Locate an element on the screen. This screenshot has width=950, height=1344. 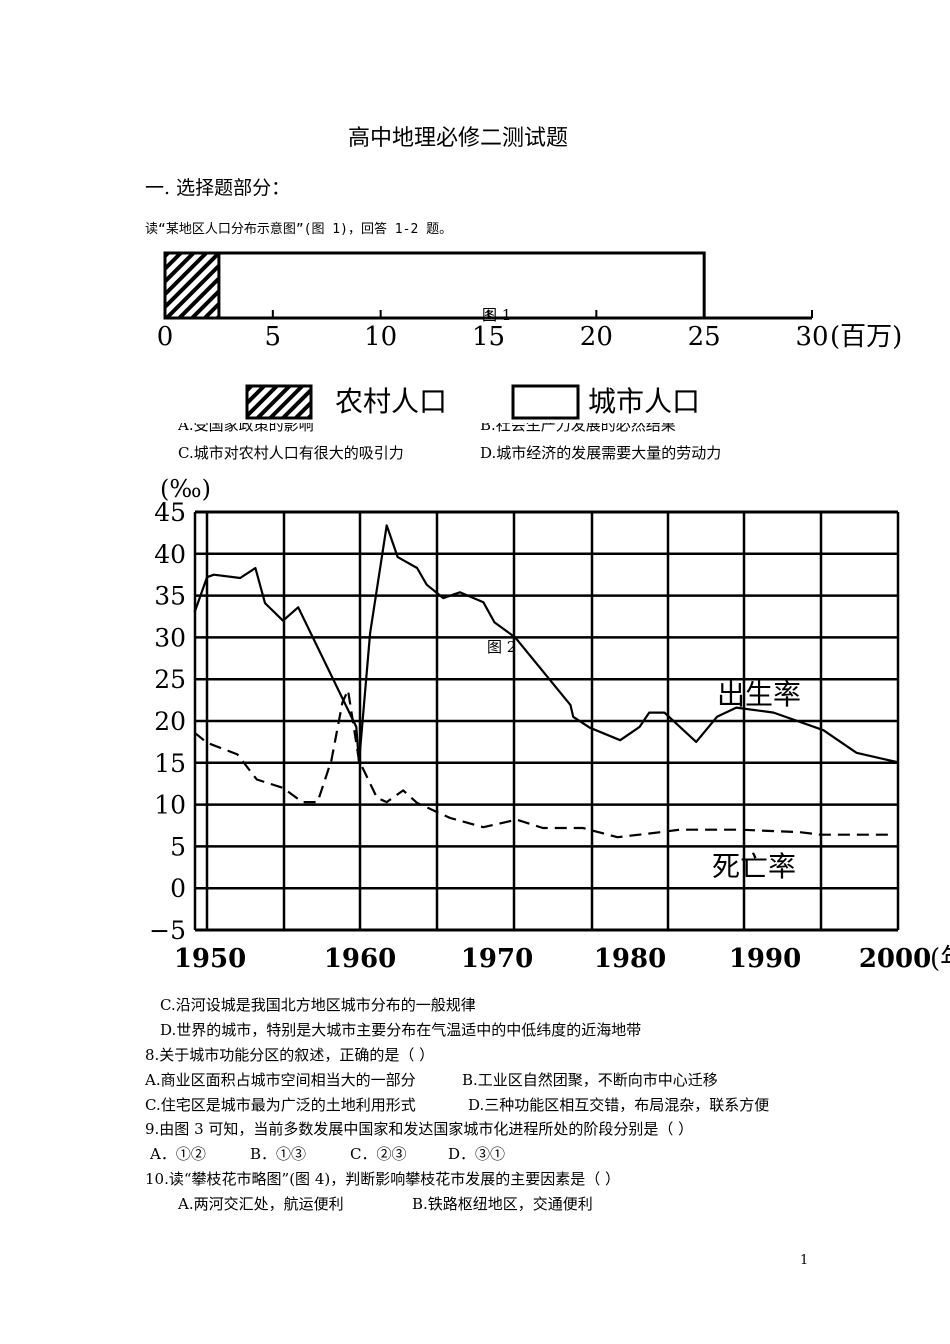
figure-1-tick-label: 10 is located at coordinates (380, 337).